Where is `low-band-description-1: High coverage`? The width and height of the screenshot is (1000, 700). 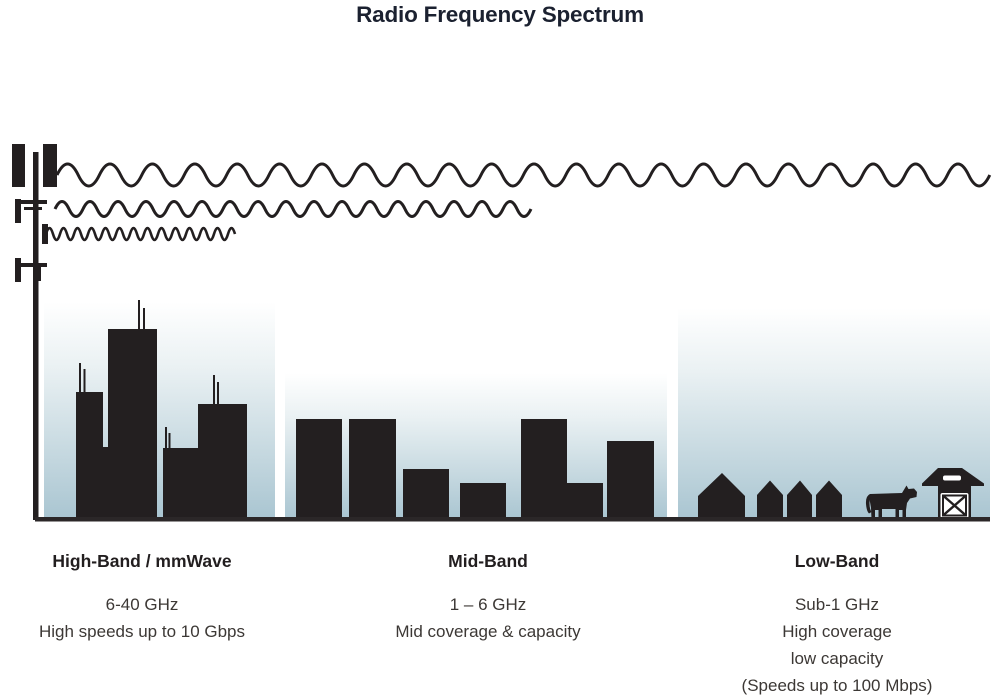 low-band-description-1: High coverage is located at coordinates (837, 631).